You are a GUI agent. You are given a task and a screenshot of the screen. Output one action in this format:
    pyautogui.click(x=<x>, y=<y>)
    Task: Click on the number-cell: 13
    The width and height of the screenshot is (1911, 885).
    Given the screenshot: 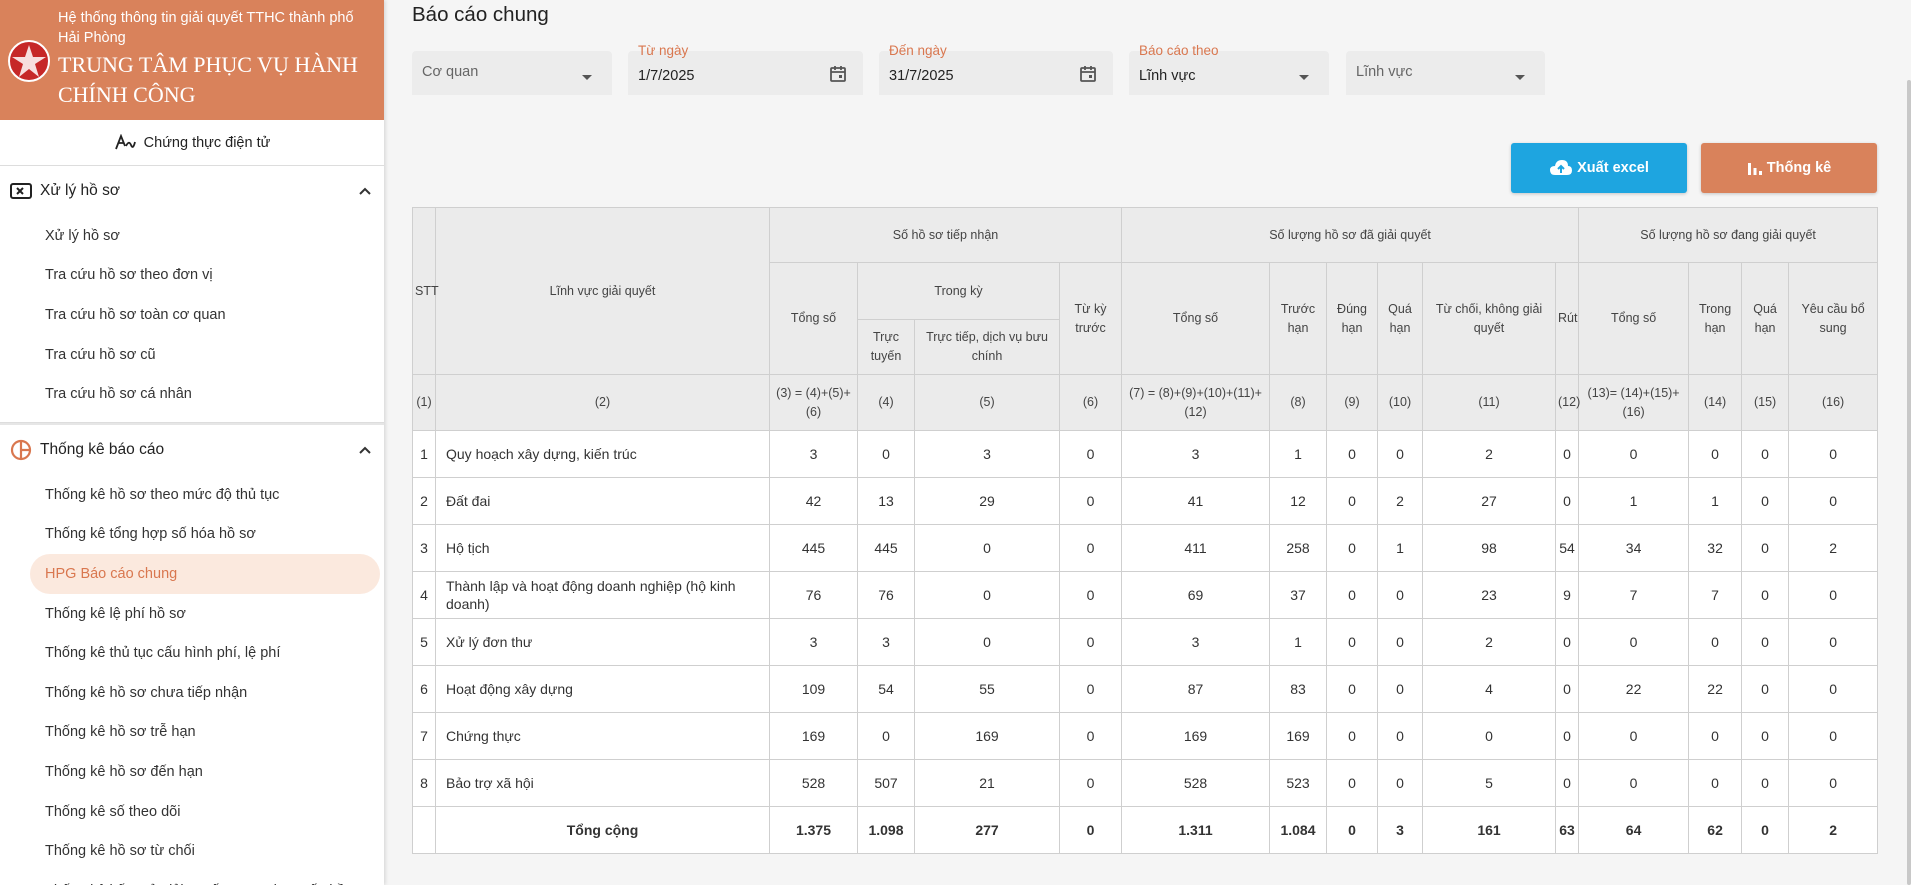 What is the action you would take?
    pyautogui.click(x=886, y=501)
    